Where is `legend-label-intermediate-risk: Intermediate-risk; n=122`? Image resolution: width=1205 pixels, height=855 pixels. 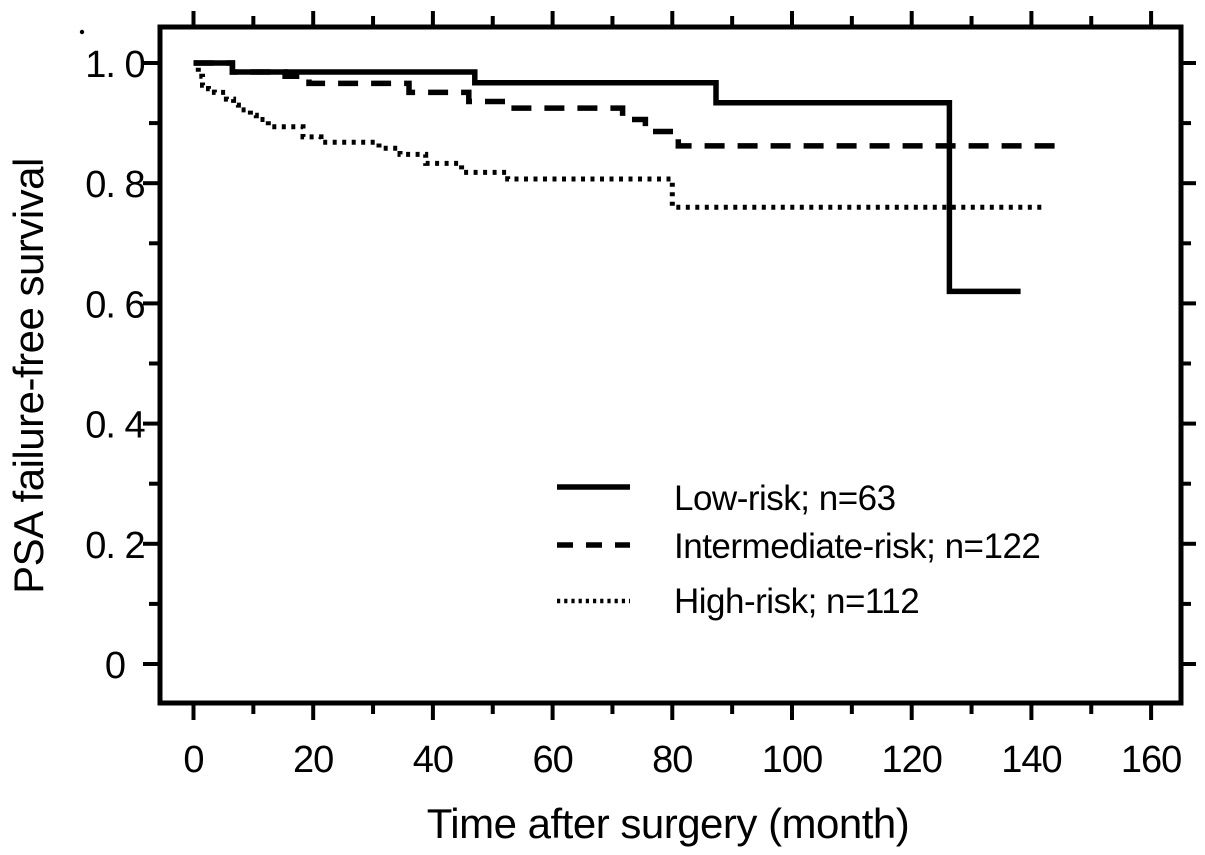 legend-label-intermediate-risk: Intermediate-risk; n=122 is located at coordinates (857, 546).